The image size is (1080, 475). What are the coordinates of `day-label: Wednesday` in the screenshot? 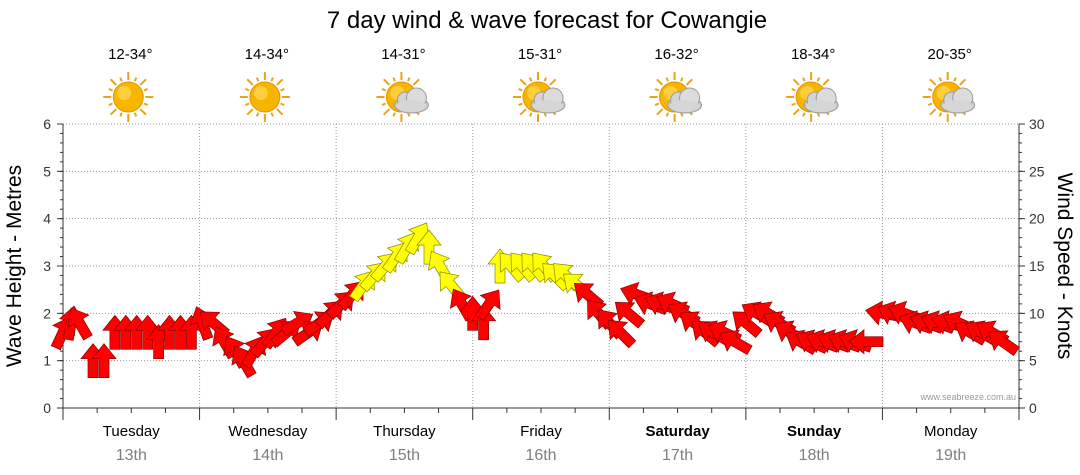 It's located at (267, 431).